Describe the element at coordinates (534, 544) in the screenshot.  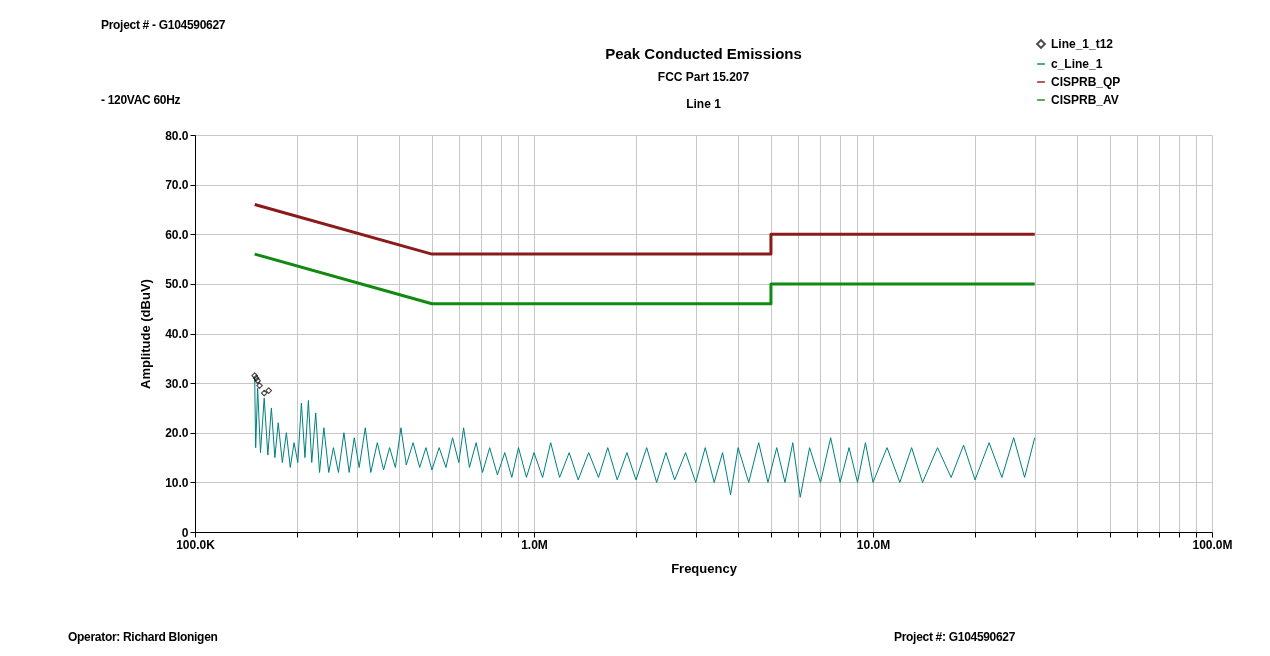
I see `x-tick-label: 1.0M` at that location.